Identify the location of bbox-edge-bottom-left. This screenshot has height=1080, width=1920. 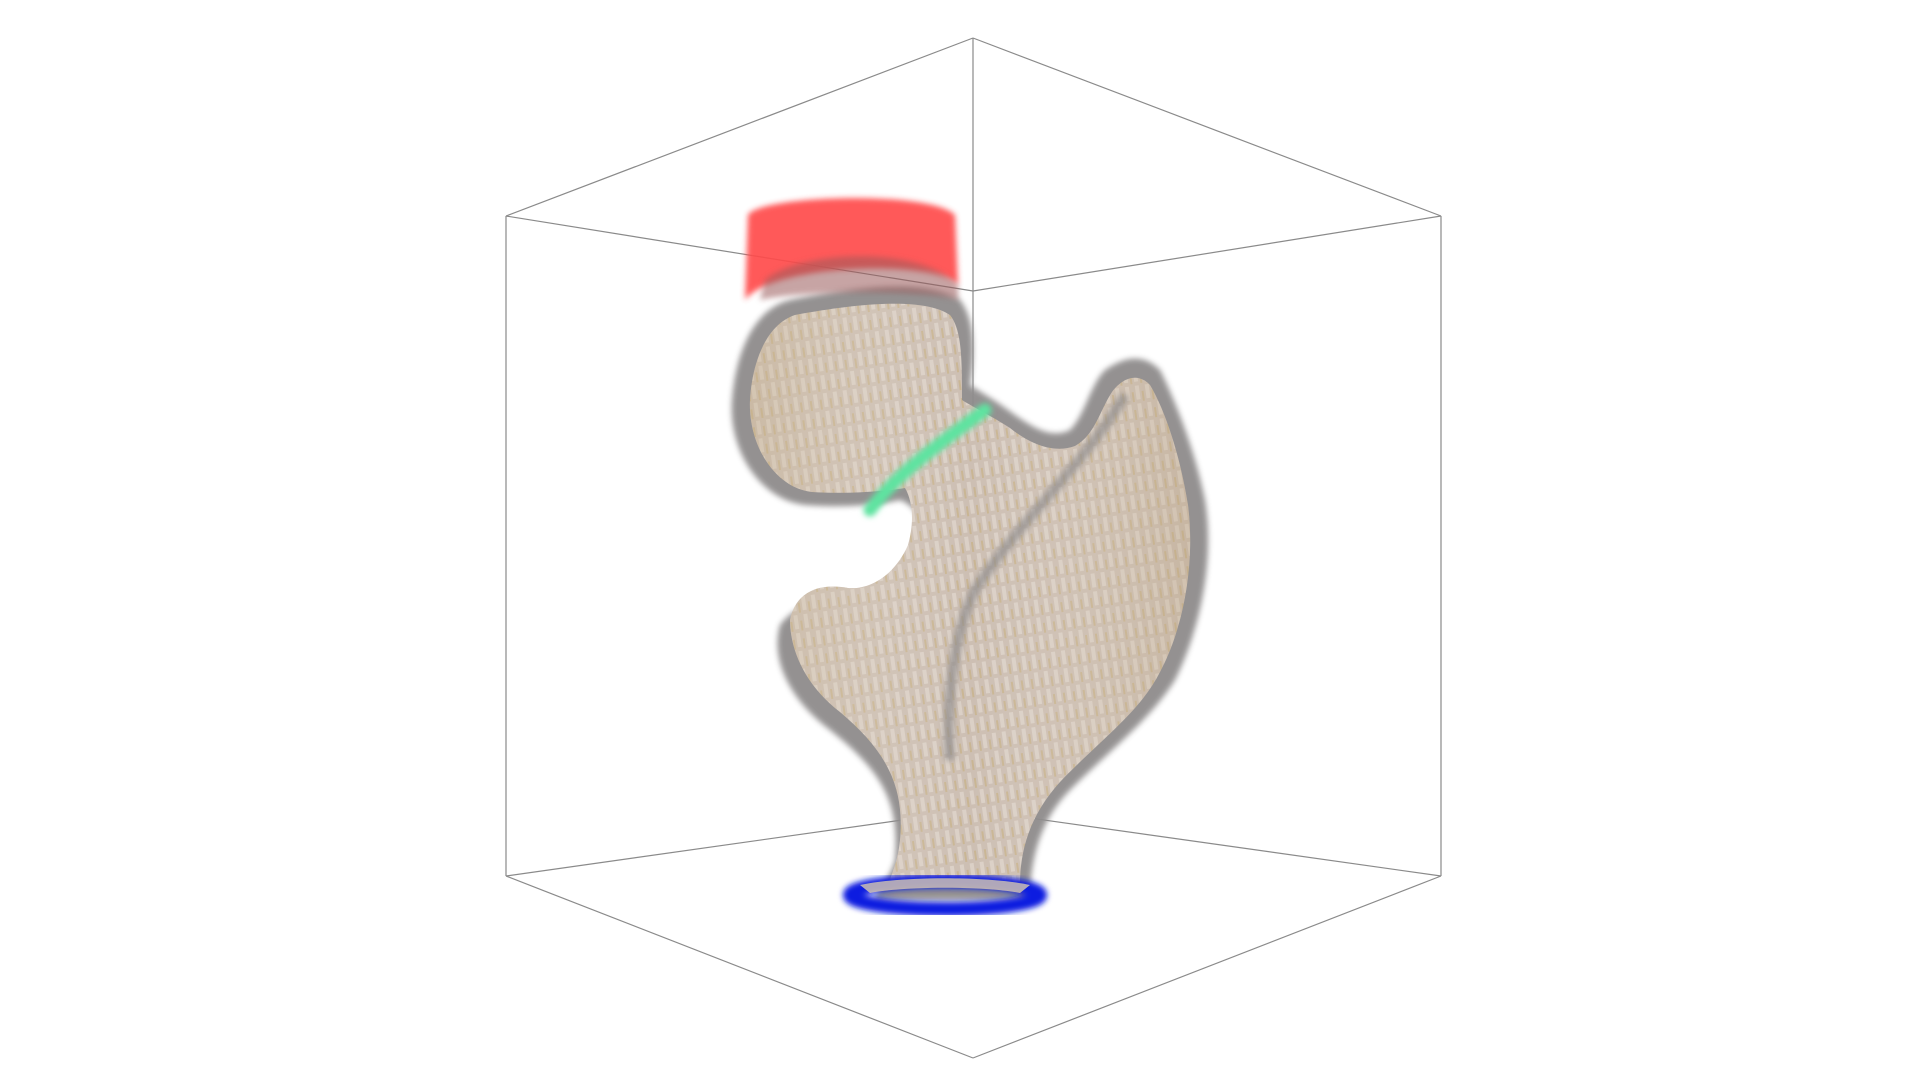
(739, 967).